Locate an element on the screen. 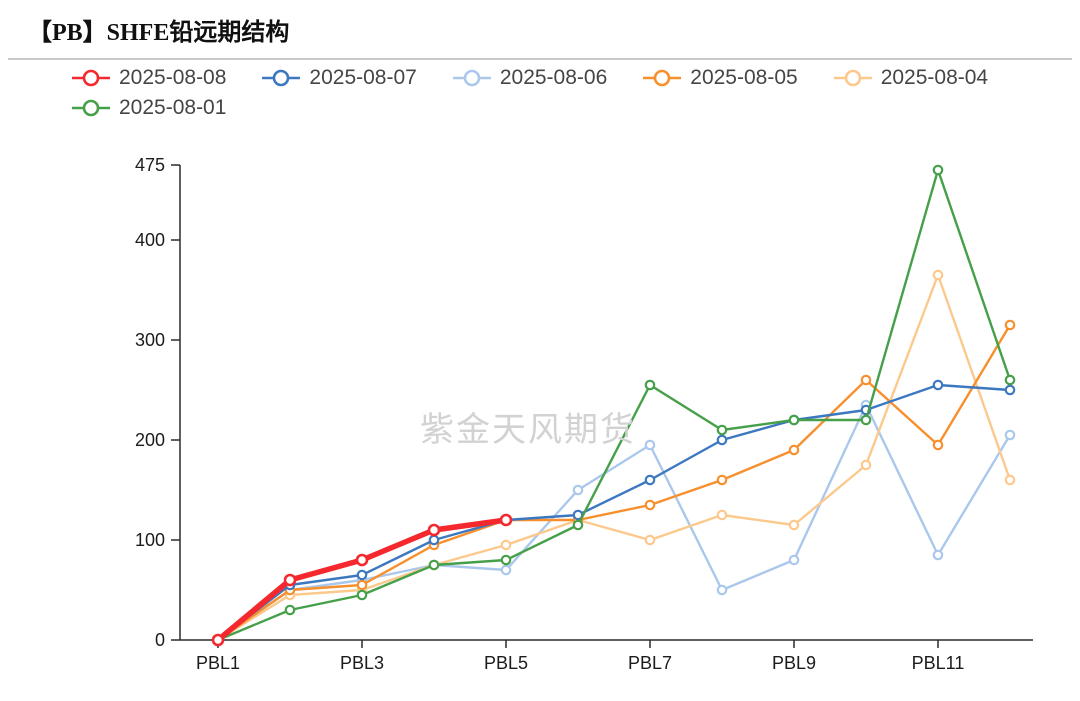 This screenshot has height=701, width=1080. legend-item: 2025-08-06 is located at coordinates (529, 78).